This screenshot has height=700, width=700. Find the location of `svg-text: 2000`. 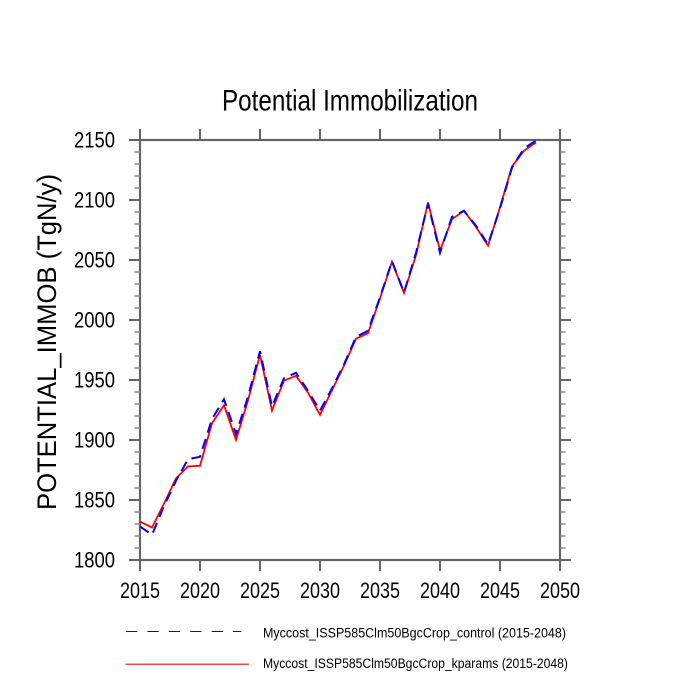

svg-text: 2000 is located at coordinates (94, 319).